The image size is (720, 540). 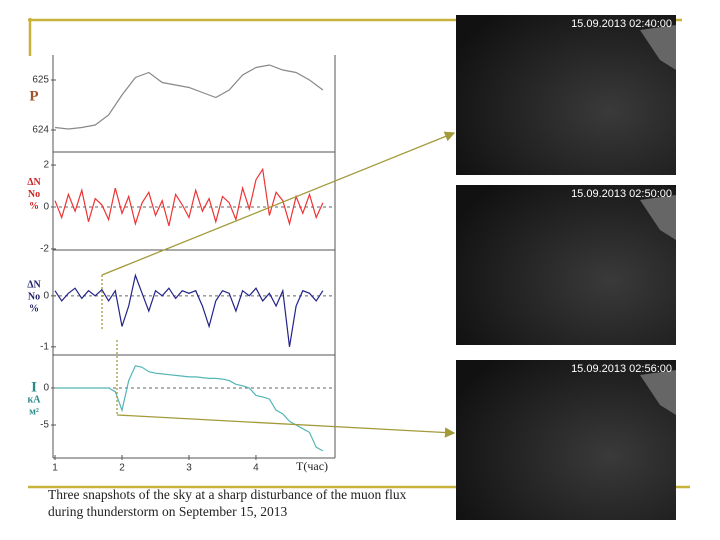 I want to click on y-tick-label: -5, so click(x=44, y=425).